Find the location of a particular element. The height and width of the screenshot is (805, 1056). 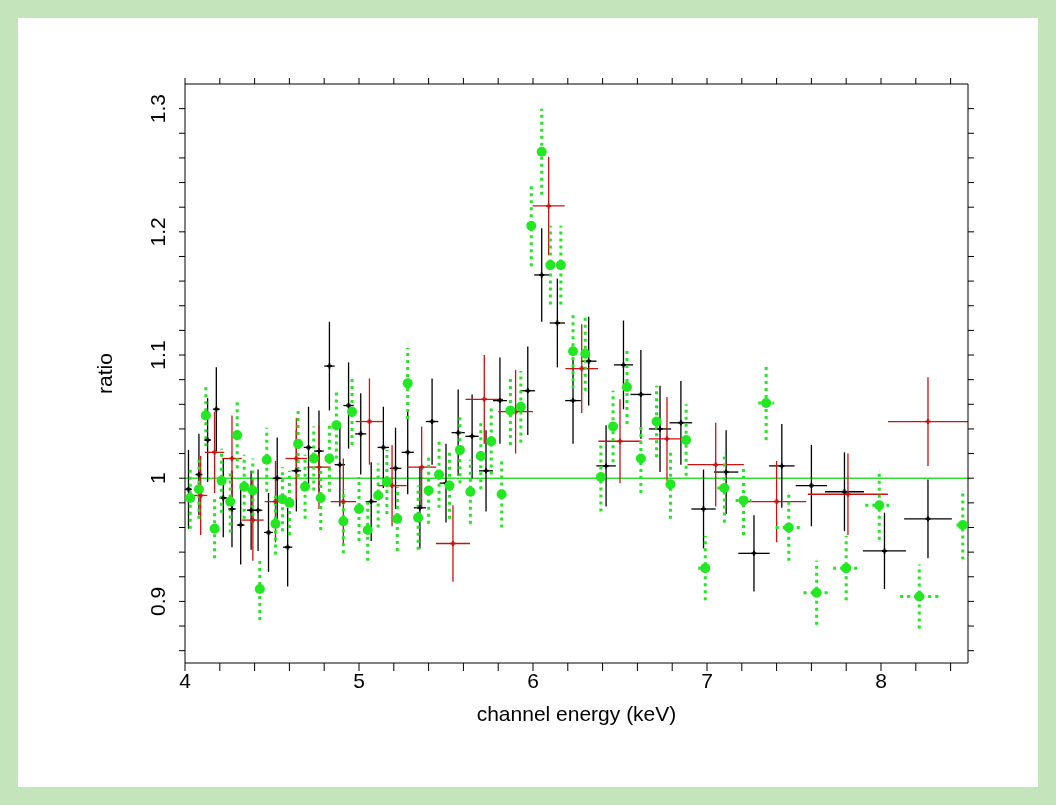

y-tick-label: 1.3 is located at coordinates (157, 109).